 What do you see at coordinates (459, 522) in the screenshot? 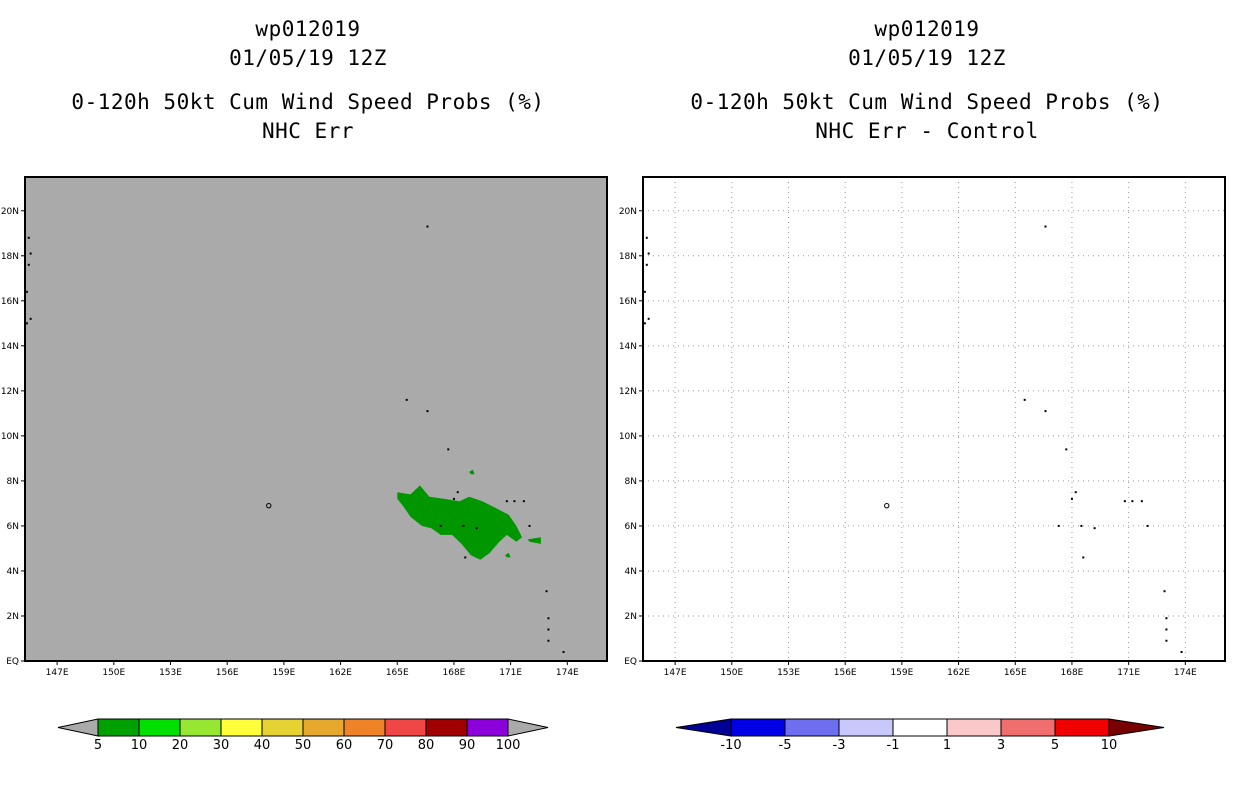
I see `probability-region` at bounding box center [459, 522].